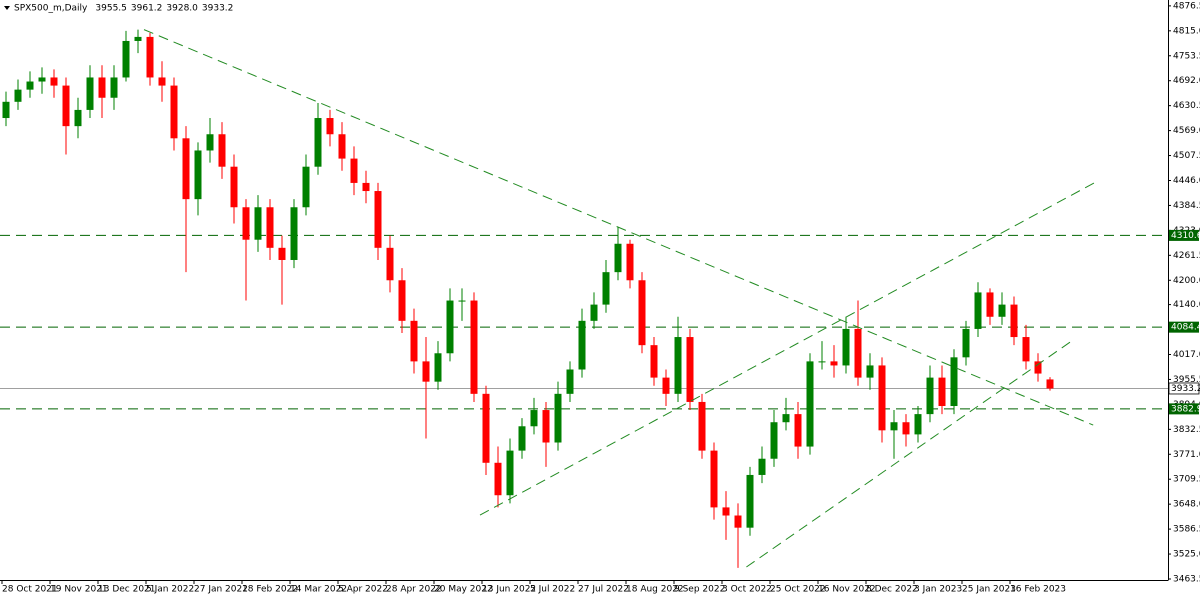  What do you see at coordinates (1186, 480) in the screenshot?
I see `y-tick-label: 3709.5` at bounding box center [1186, 480].